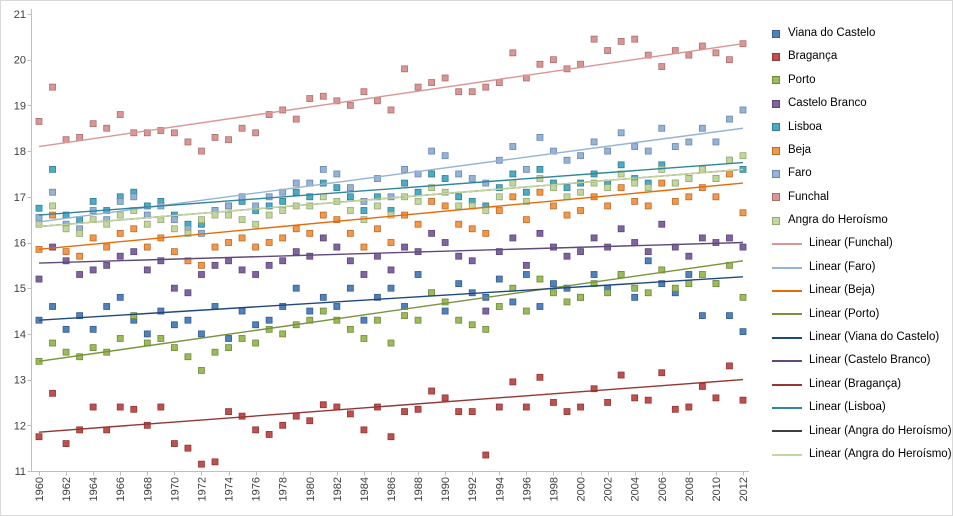 The height and width of the screenshot is (516, 953). Describe the element at coordinates (859, 56) in the screenshot. I see `legend-item: Bragança` at that location.